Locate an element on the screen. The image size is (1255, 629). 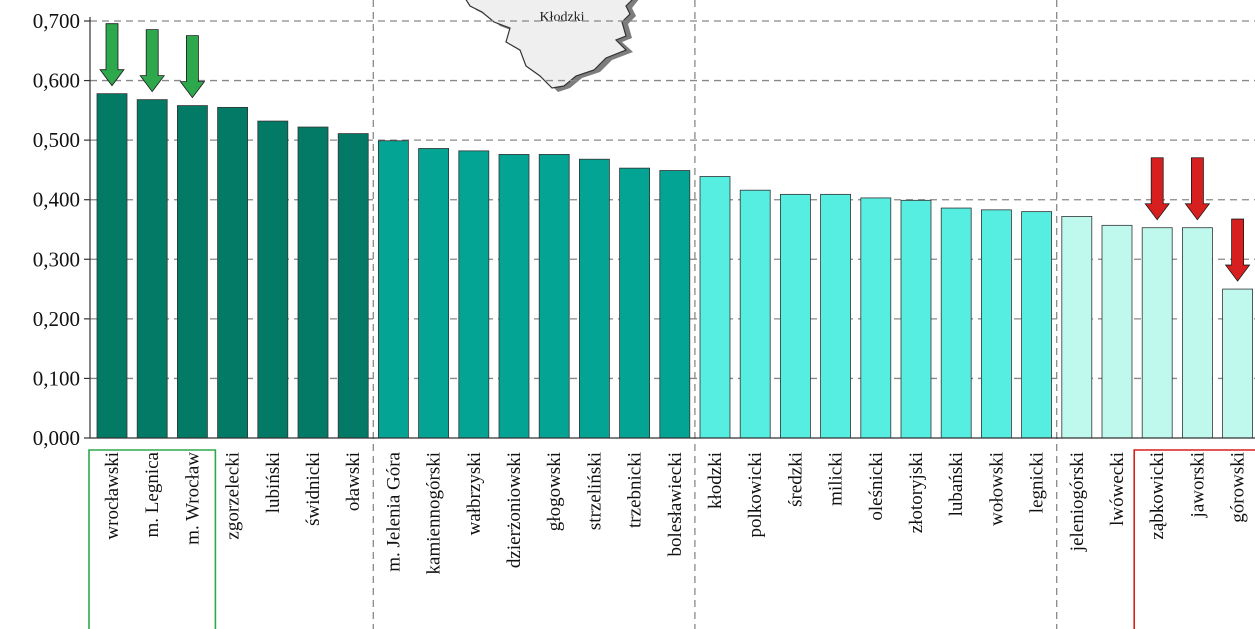
top-highlight-box is located at coordinates (152, 539).